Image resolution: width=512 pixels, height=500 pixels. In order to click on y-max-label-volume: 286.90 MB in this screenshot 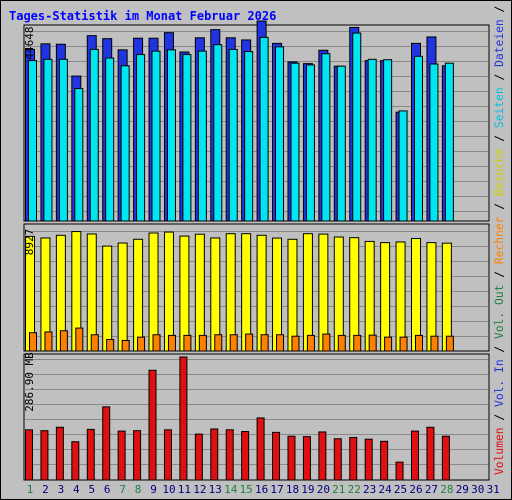, I will do `click(29, 382)`.